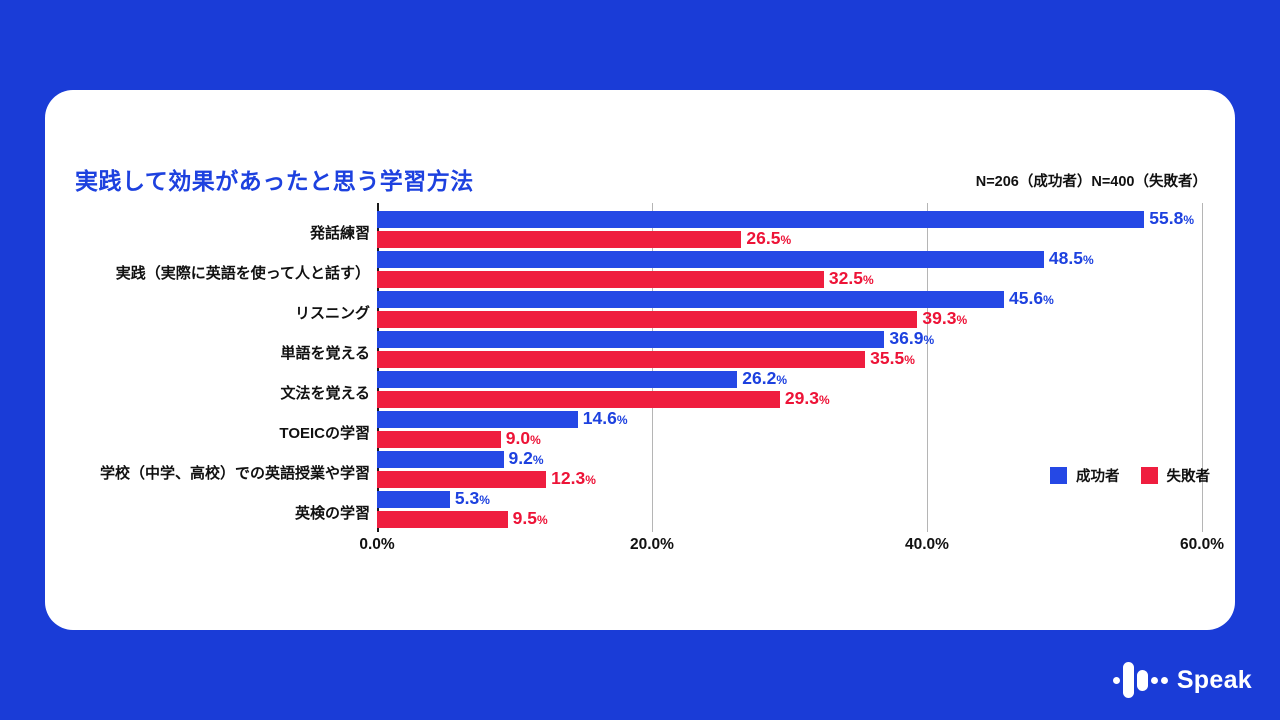  I want to click on gridline-60.0%, so click(1202, 367).